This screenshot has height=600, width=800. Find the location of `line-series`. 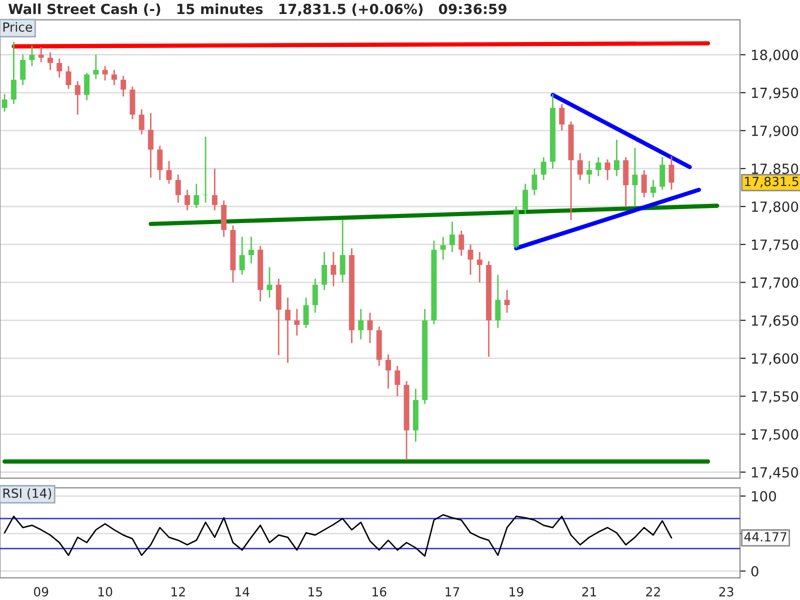

line-series is located at coordinates (338, 535).